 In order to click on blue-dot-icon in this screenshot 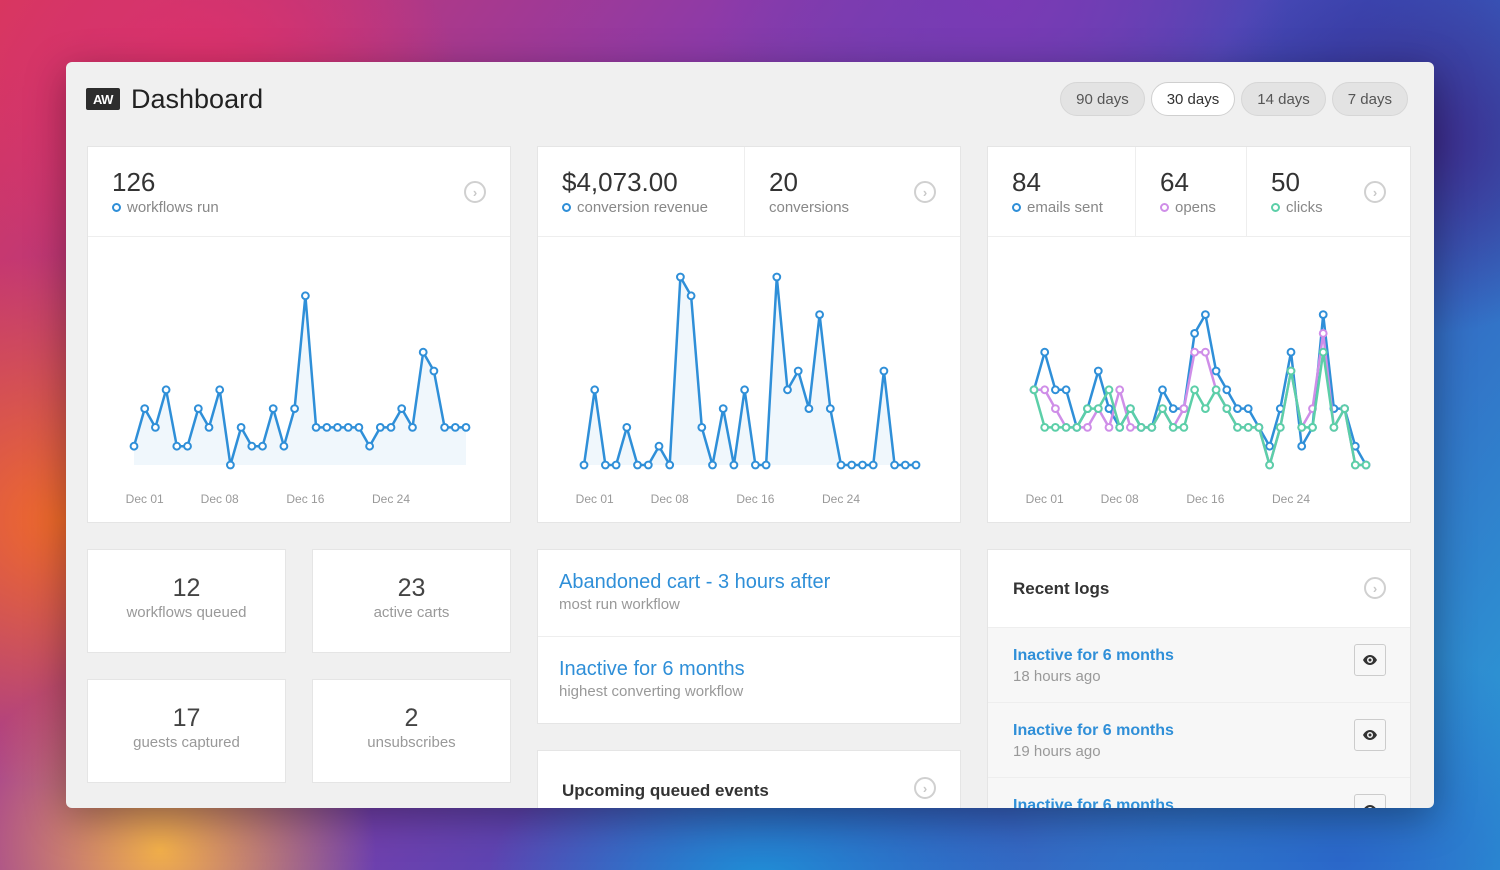, I will do `click(566, 207)`.